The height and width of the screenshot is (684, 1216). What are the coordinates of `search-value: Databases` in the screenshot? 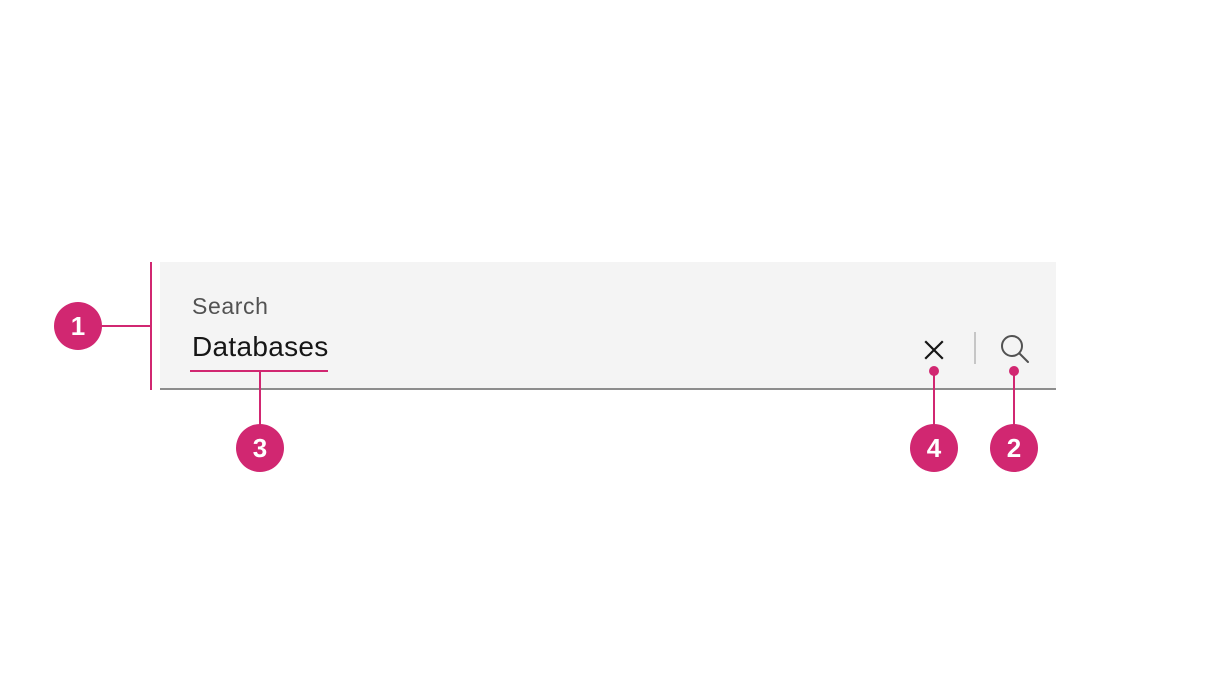 It's located at (260, 346).